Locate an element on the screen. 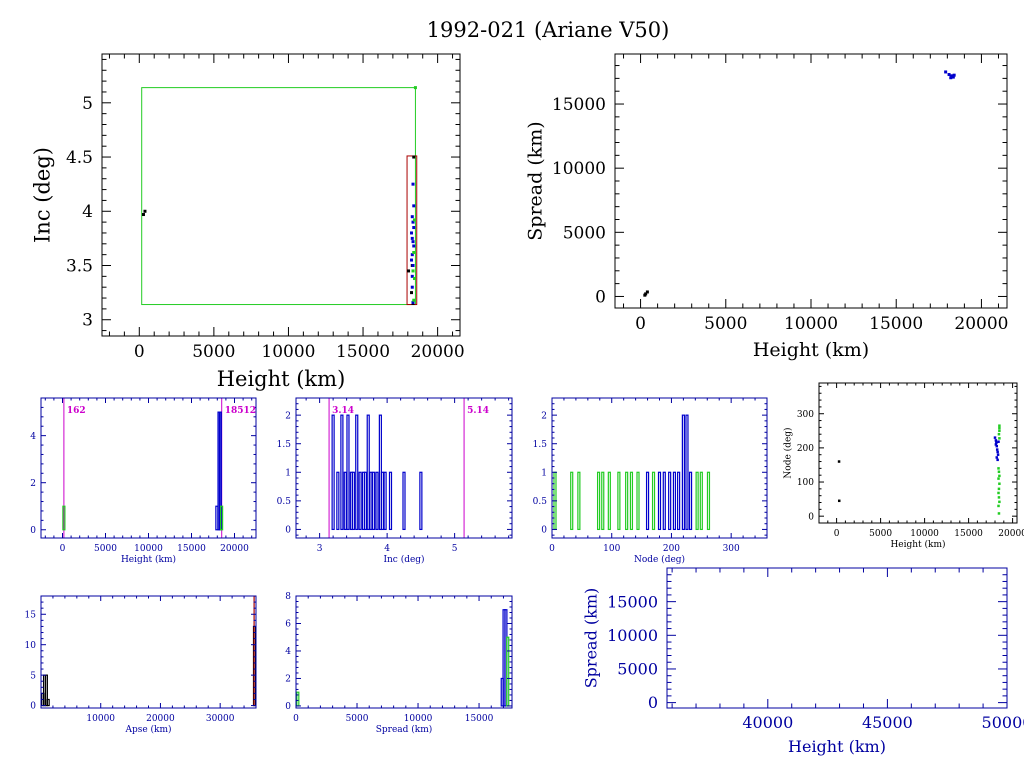 This screenshot has width=1024, height=768. y-tick-label: 1.5 is located at coordinates (540, 445).